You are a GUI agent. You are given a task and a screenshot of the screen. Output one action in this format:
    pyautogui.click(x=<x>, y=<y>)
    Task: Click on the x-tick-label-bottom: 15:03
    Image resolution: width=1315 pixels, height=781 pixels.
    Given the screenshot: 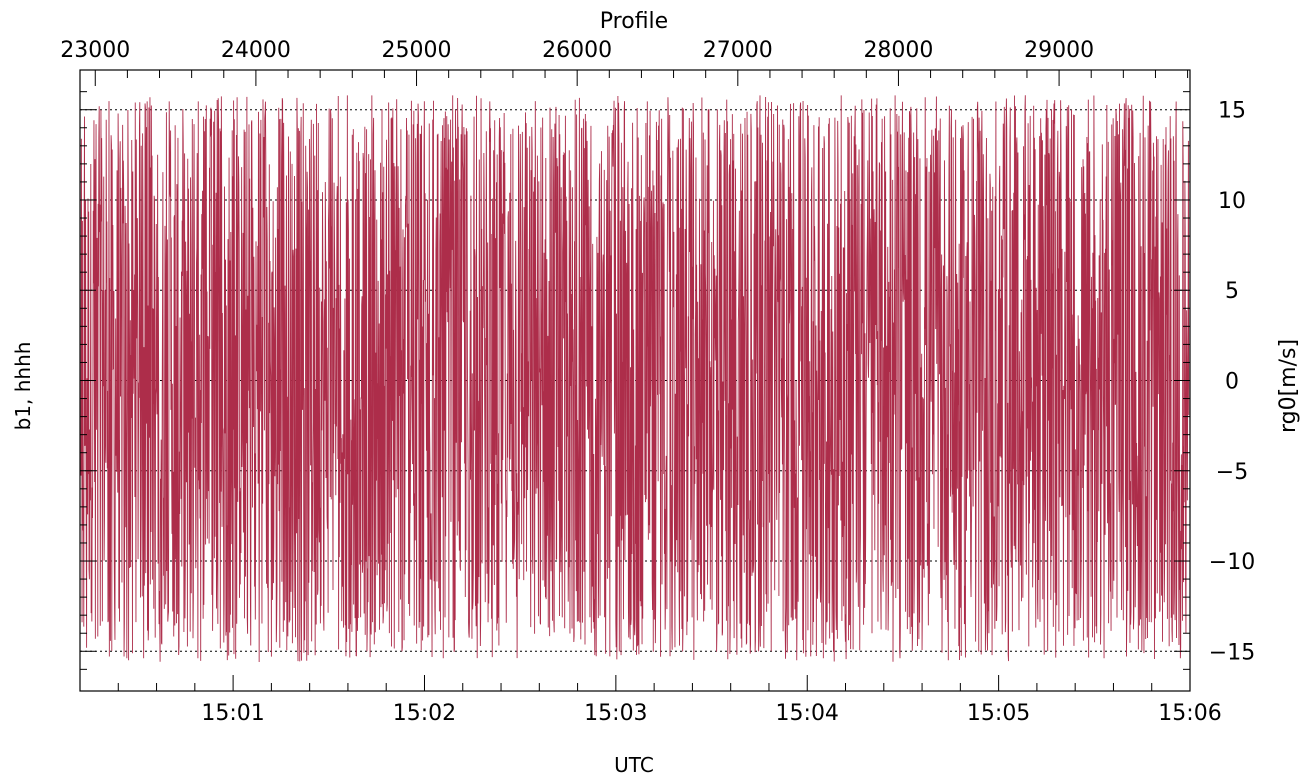 What is the action you would take?
    pyautogui.click(x=615, y=713)
    